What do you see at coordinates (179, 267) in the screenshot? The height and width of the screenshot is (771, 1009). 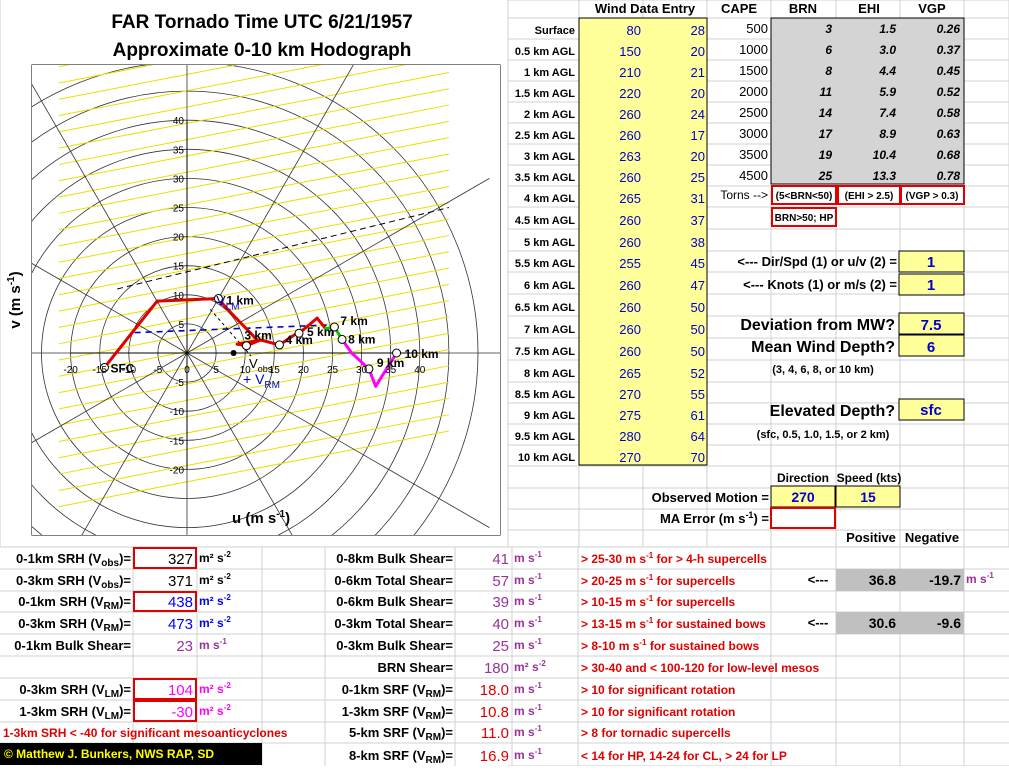 I see `y-tick: 15` at bounding box center [179, 267].